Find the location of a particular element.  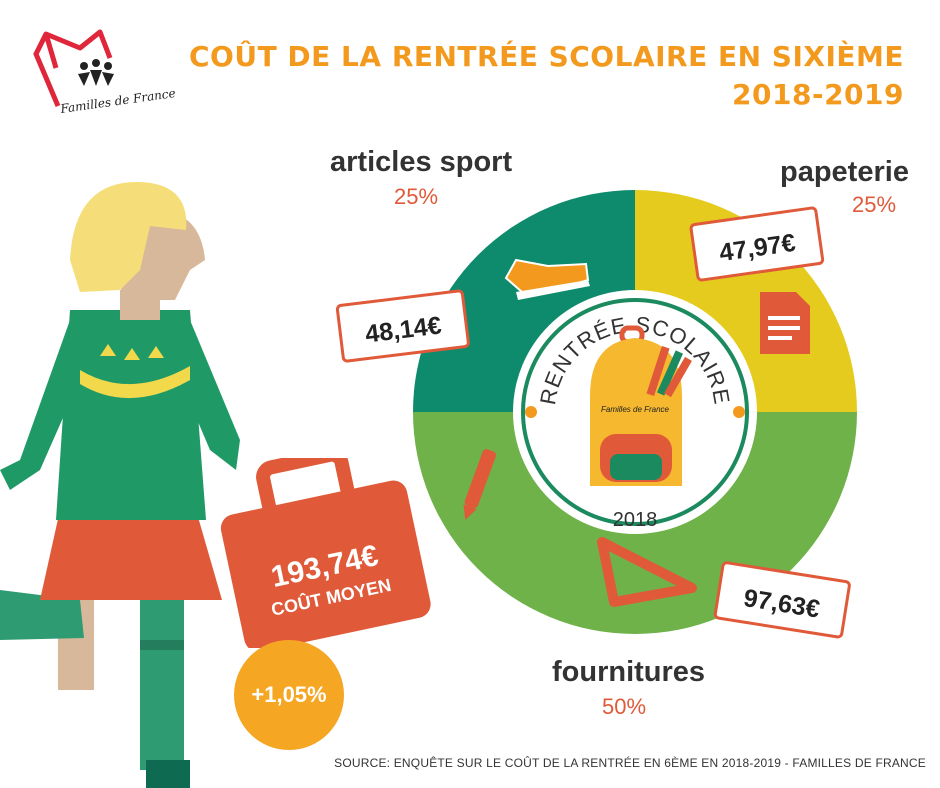

total-bag: 193,74€ COÛT MOYEN is located at coordinates (325, 549).